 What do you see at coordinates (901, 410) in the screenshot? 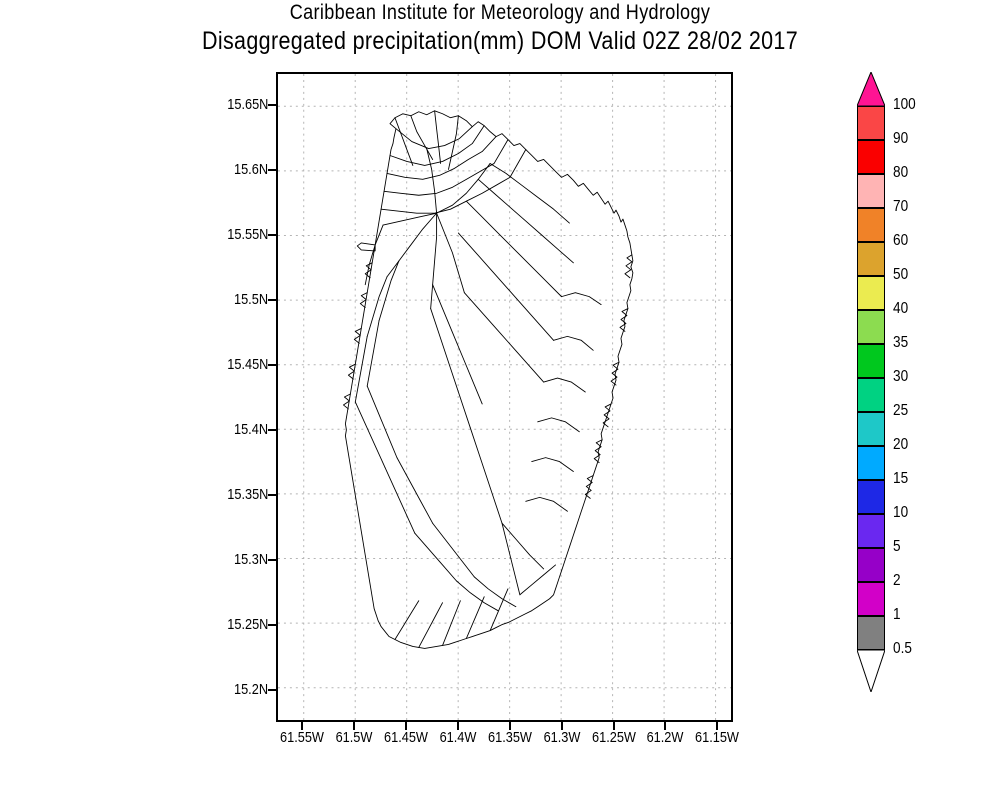
I see `colorbar-tick-label: 25` at bounding box center [901, 410].